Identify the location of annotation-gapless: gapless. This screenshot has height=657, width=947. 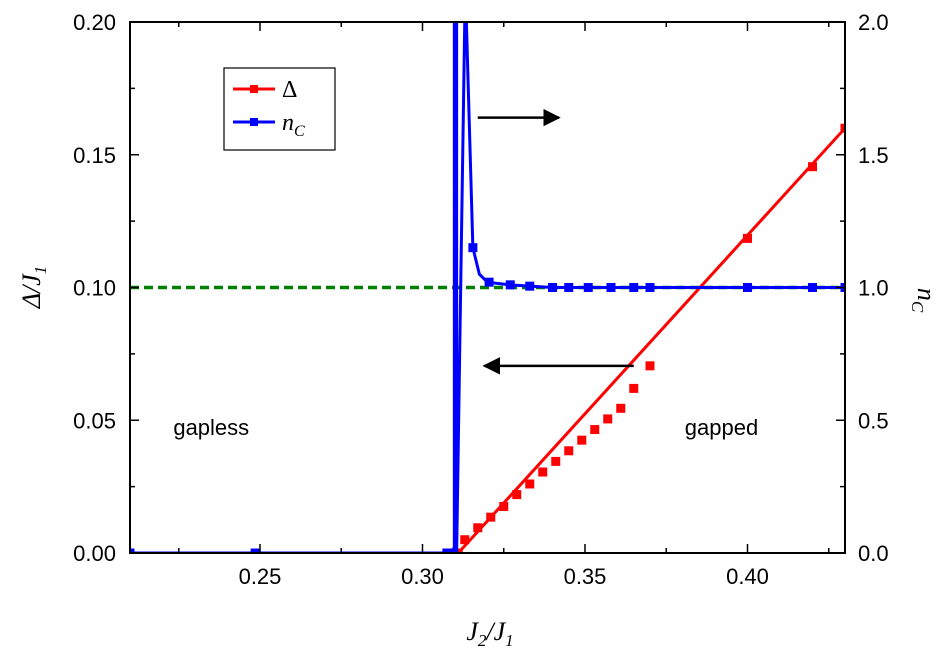
(211, 427).